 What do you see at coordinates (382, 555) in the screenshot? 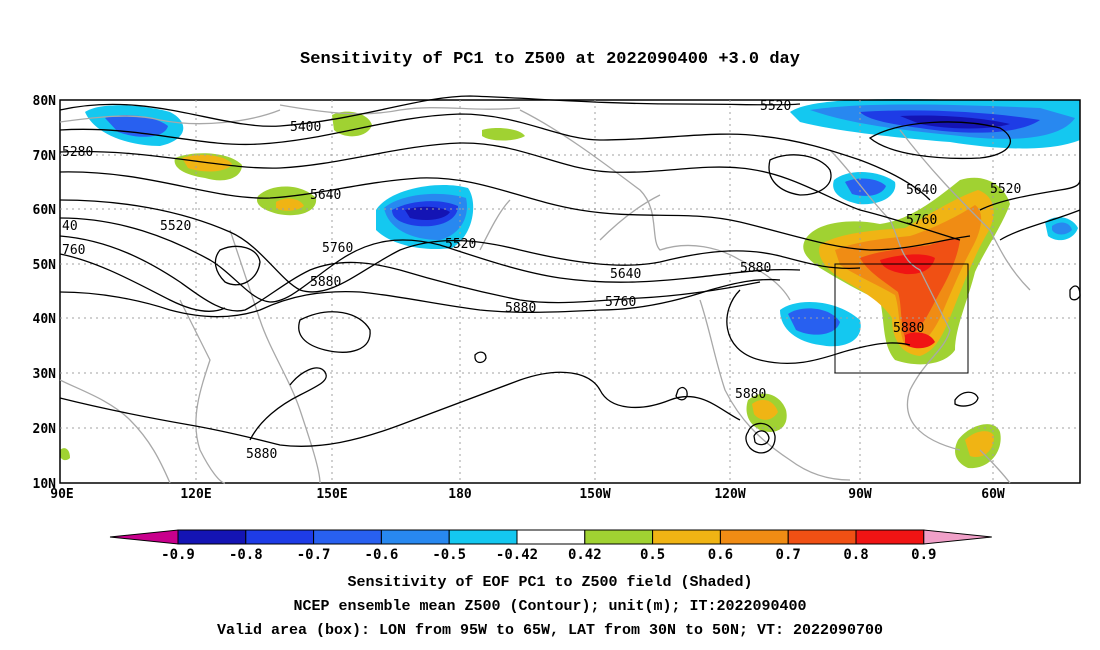
I see `colorbar-tick-label: -0.6` at bounding box center [382, 555].